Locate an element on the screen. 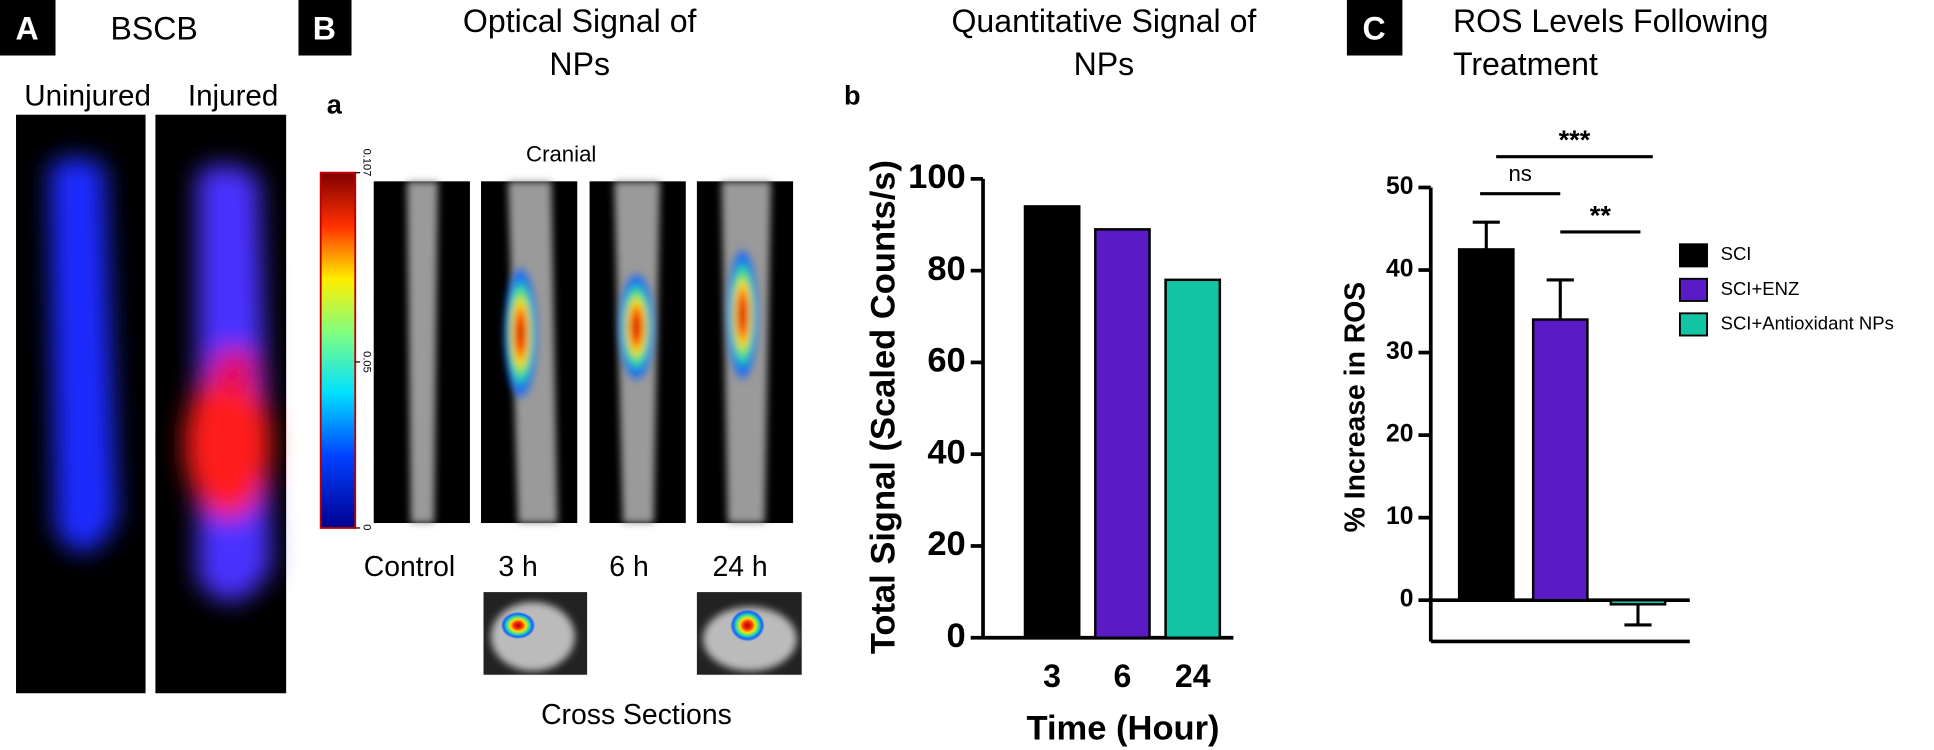  column-label: 24 h is located at coordinates (739, 567).